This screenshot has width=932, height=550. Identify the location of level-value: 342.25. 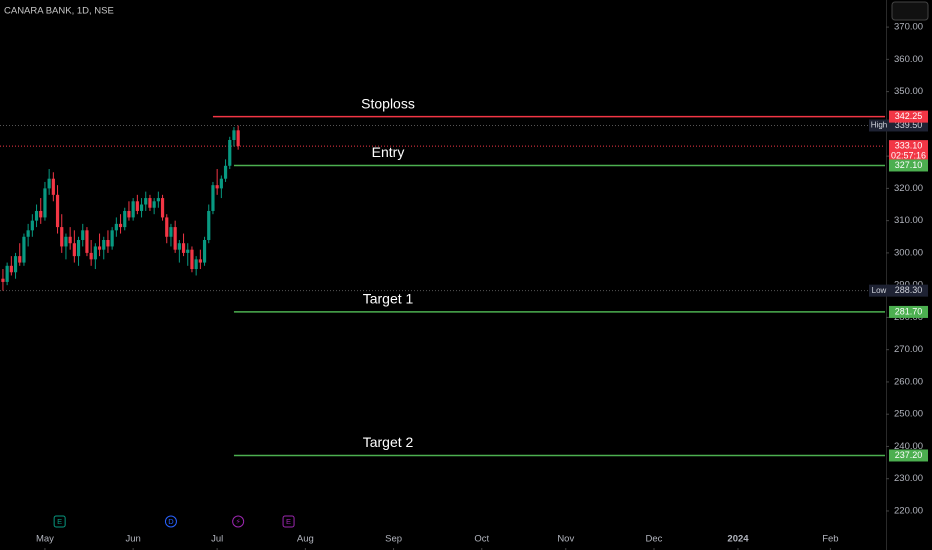
(909, 116).